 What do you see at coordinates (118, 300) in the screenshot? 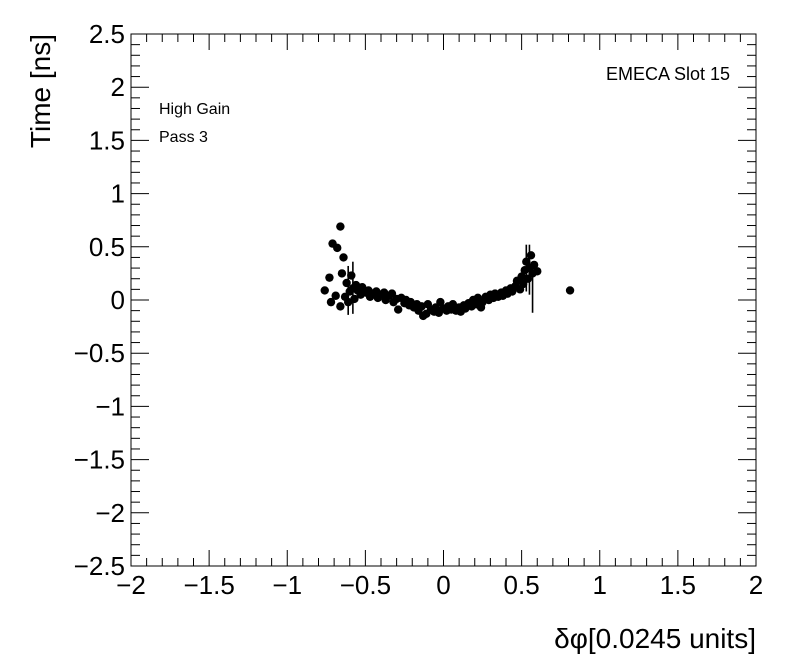
I see `y-tick-label: 0` at bounding box center [118, 300].